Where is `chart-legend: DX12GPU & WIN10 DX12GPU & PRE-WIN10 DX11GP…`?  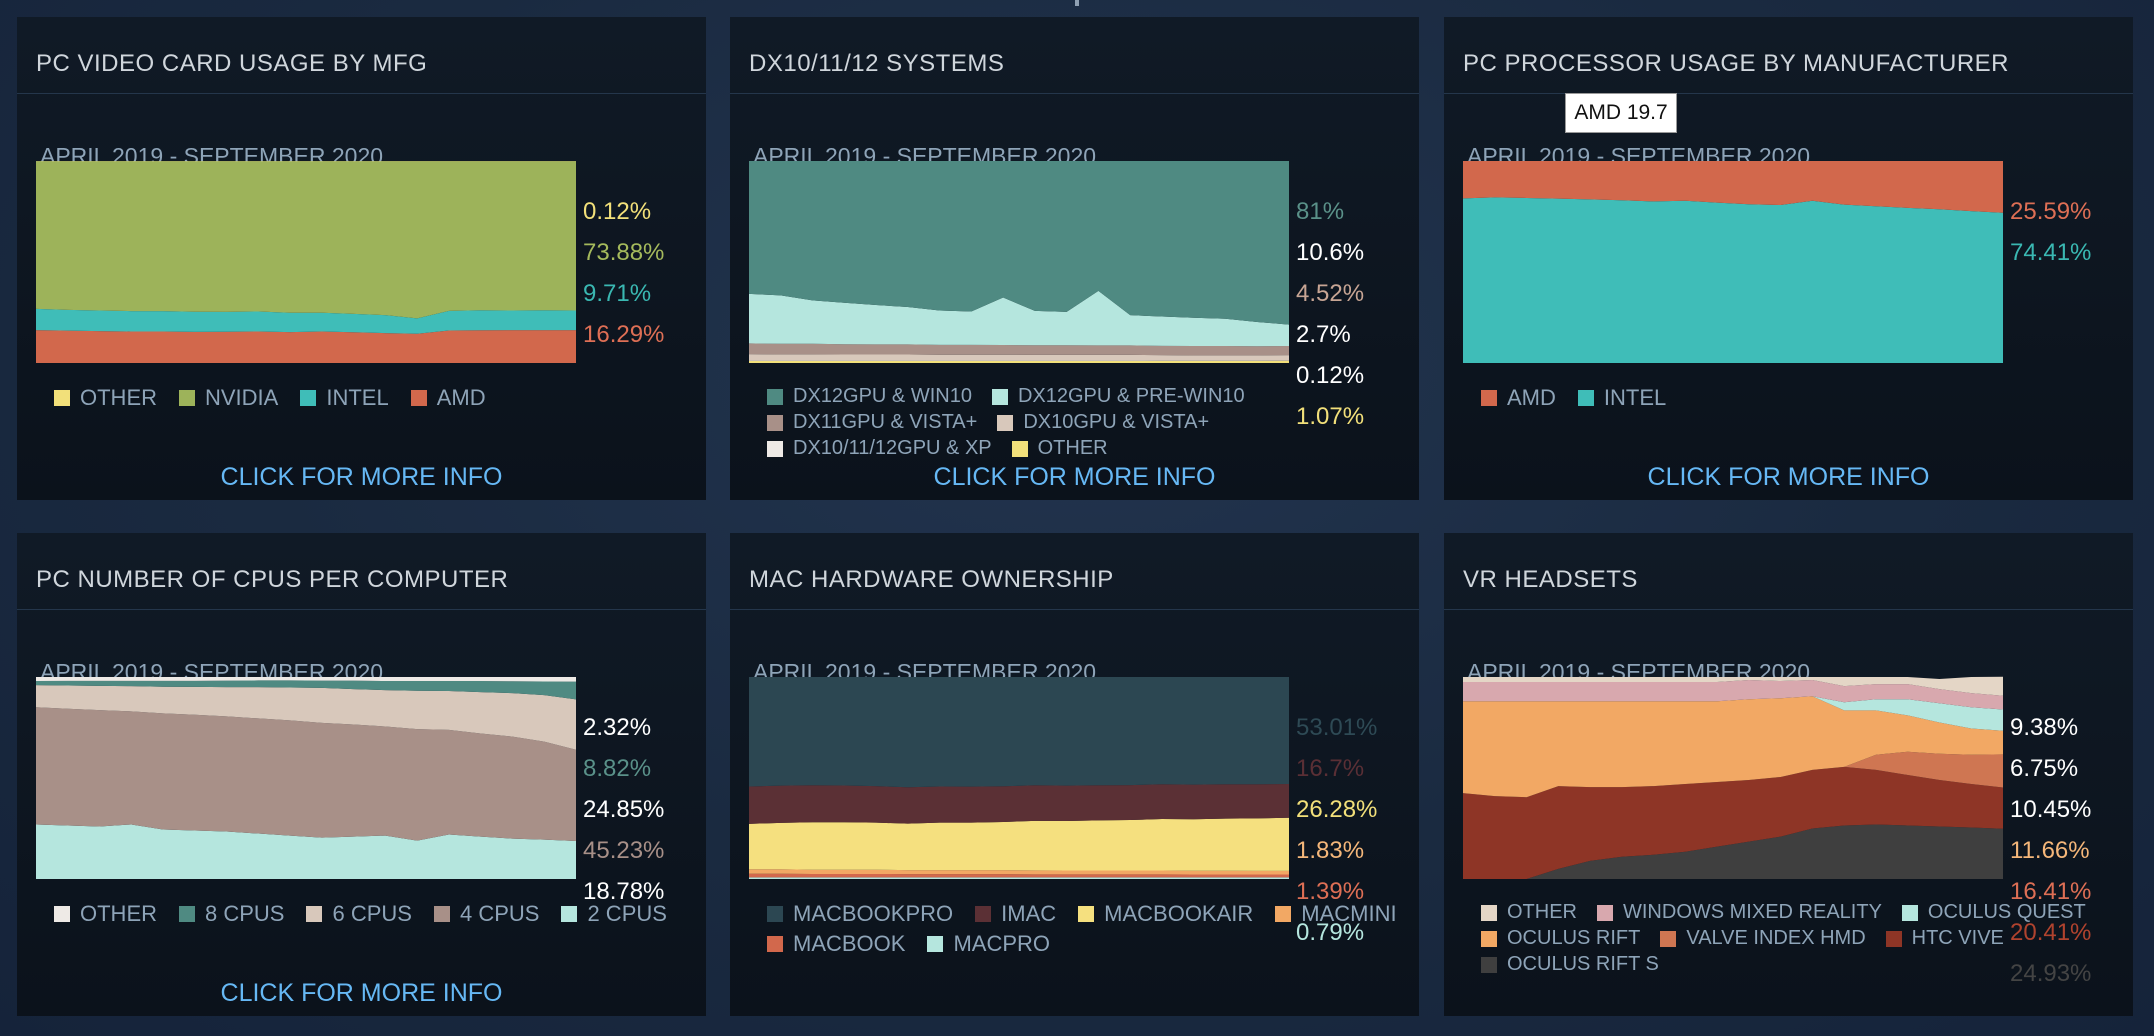
chart-legend: DX12GPU & WIN10 DX12GPU & PRE-WIN10 DX11GP… is located at coordinates (1087, 422).